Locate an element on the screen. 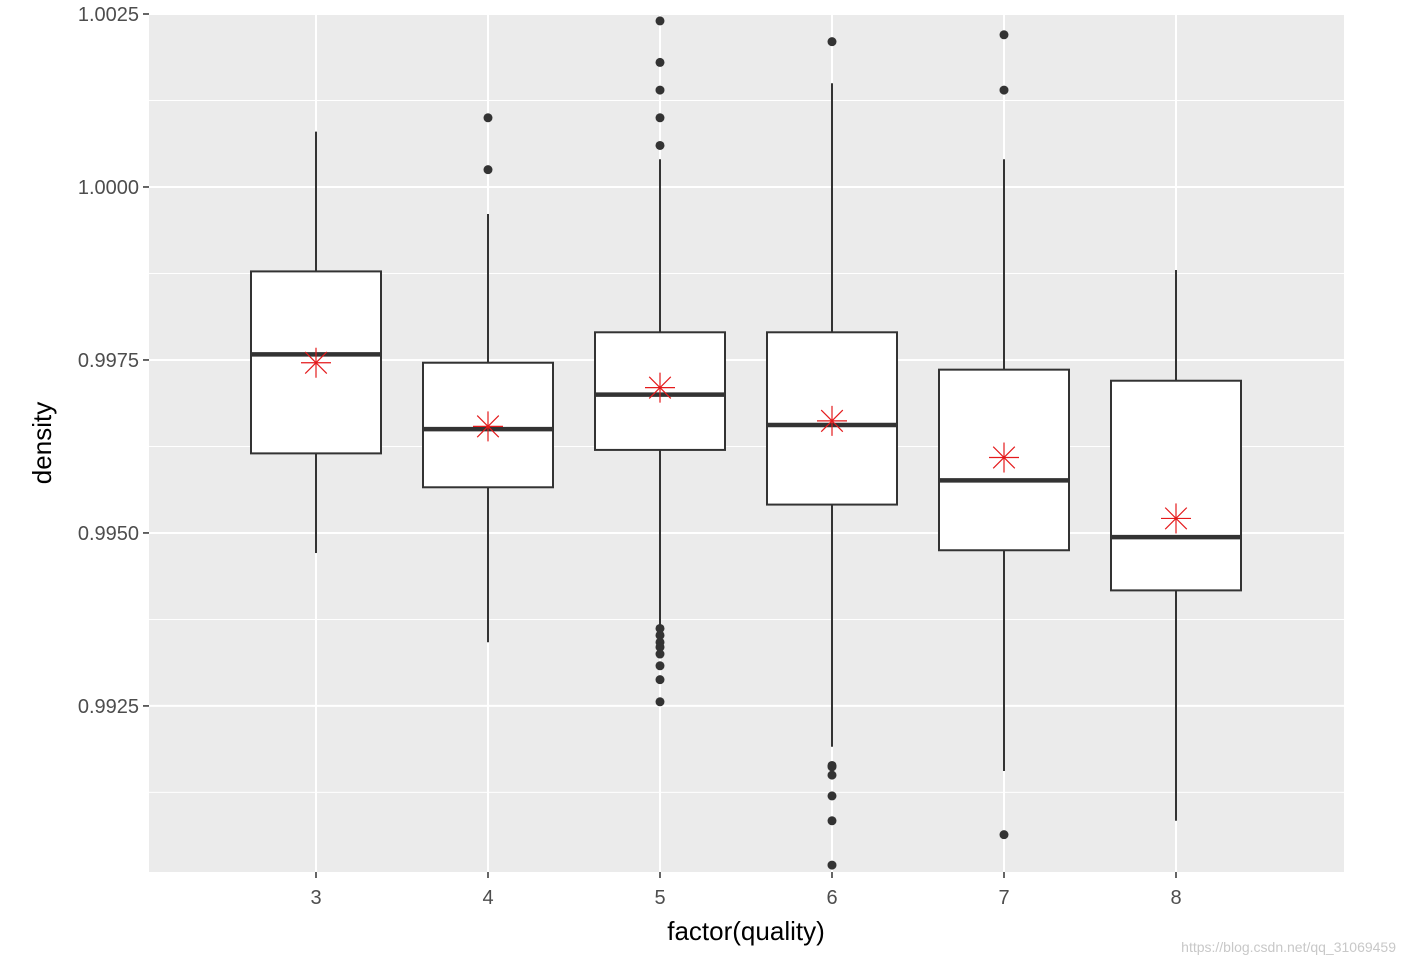  x-tick-label: 3 is located at coordinates (315, 898).